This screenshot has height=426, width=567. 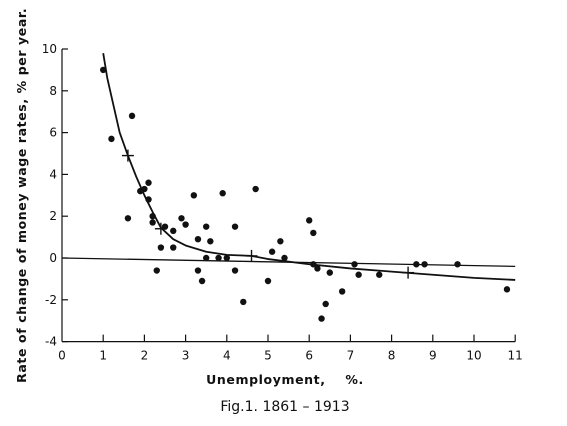 What do you see at coordinates (55, 195) in the screenshot?
I see `y-ticks: -4 -2 0 2 4 6 8 10` at bounding box center [55, 195].